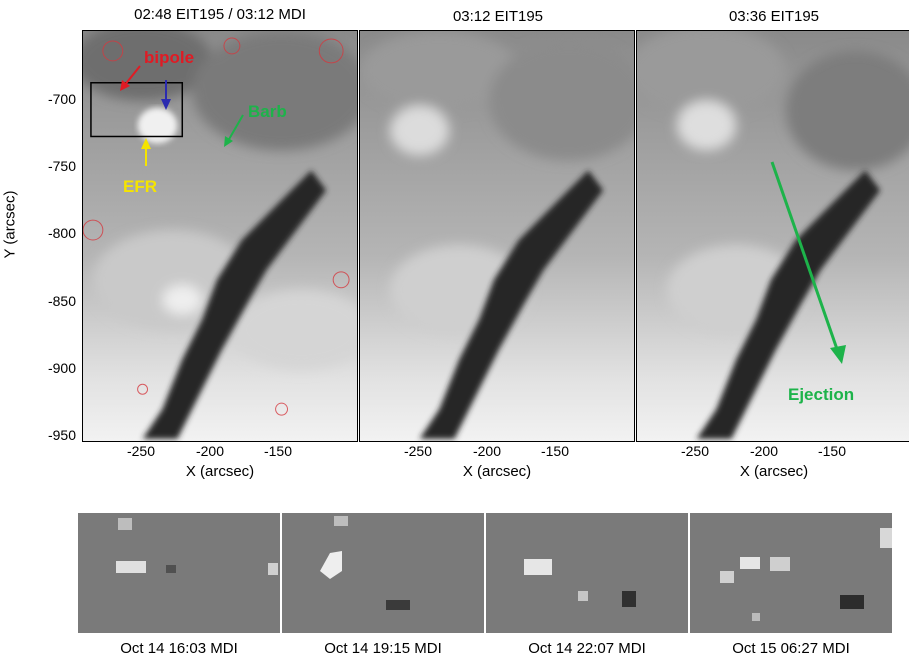 This screenshot has width=909, height=664. Describe the element at coordinates (791, 648) in the screenshot. I see `magnetogram-4-caption: Oct 15 06:27 MDI` at that location.